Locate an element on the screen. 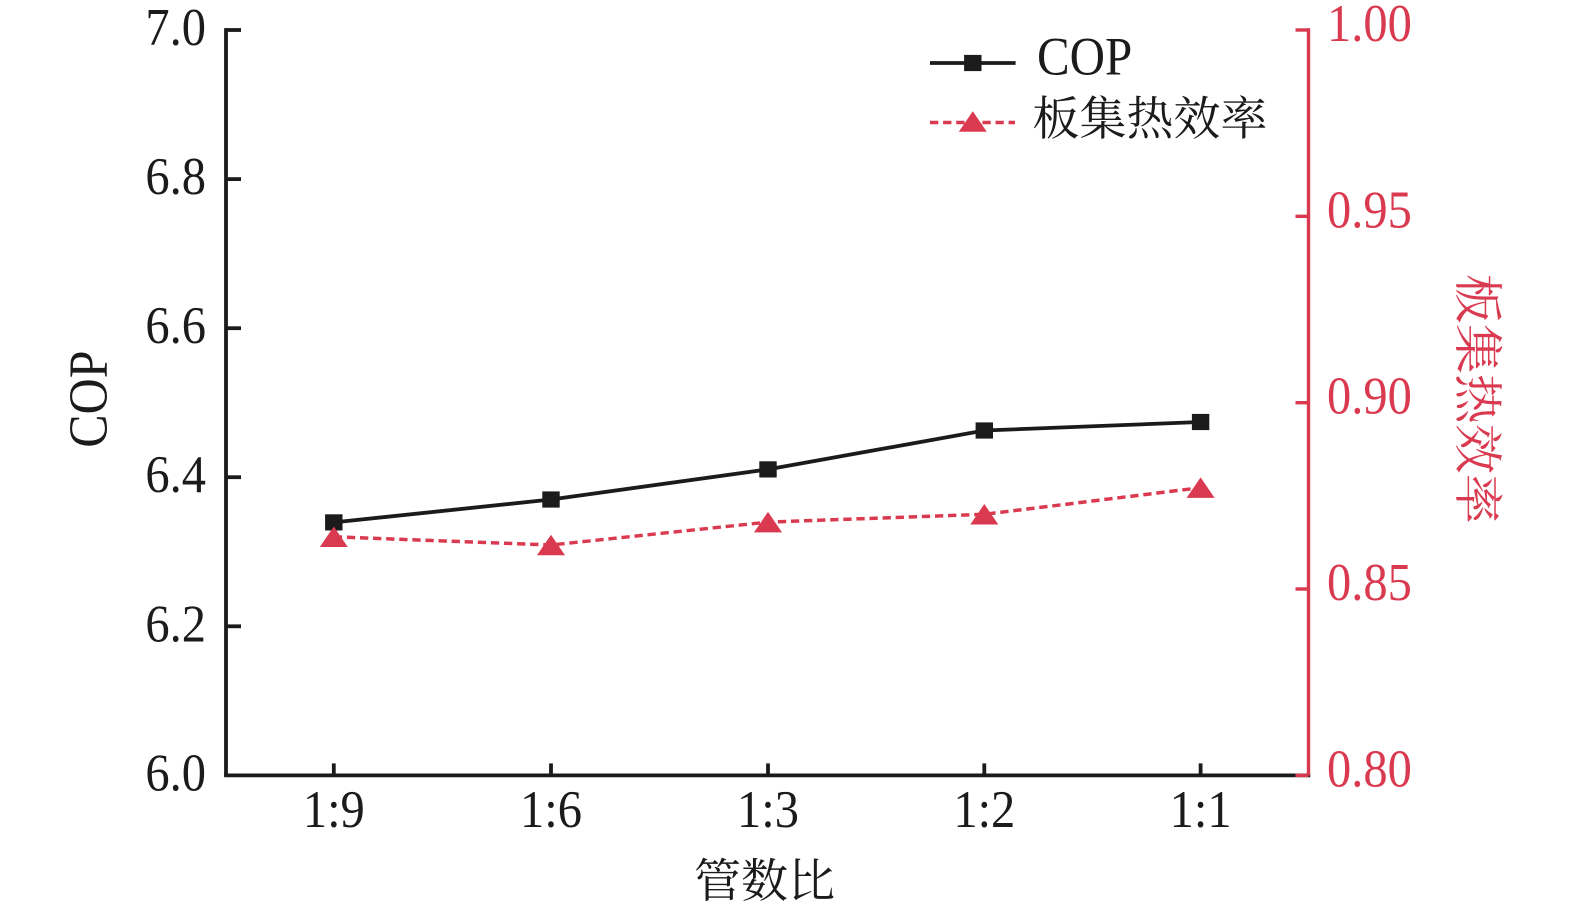 The height and width of the screenshot is (913, 1575). svg-text: 6.2 is located at coordinates (175, 624).